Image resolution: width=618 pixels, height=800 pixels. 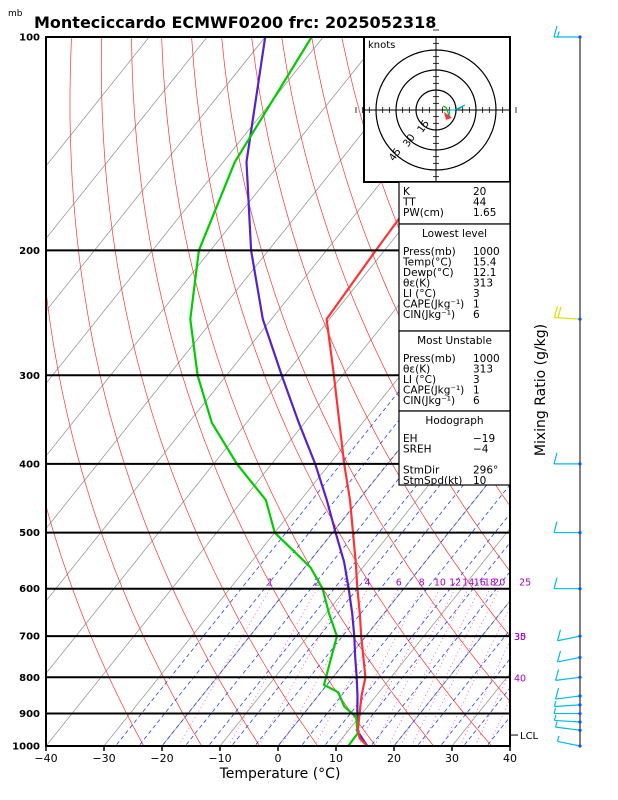 What do you see at coordinates (29, 589) in the screenshot?
I see `p-tick-label: 600` at bounding box center [29, 589].